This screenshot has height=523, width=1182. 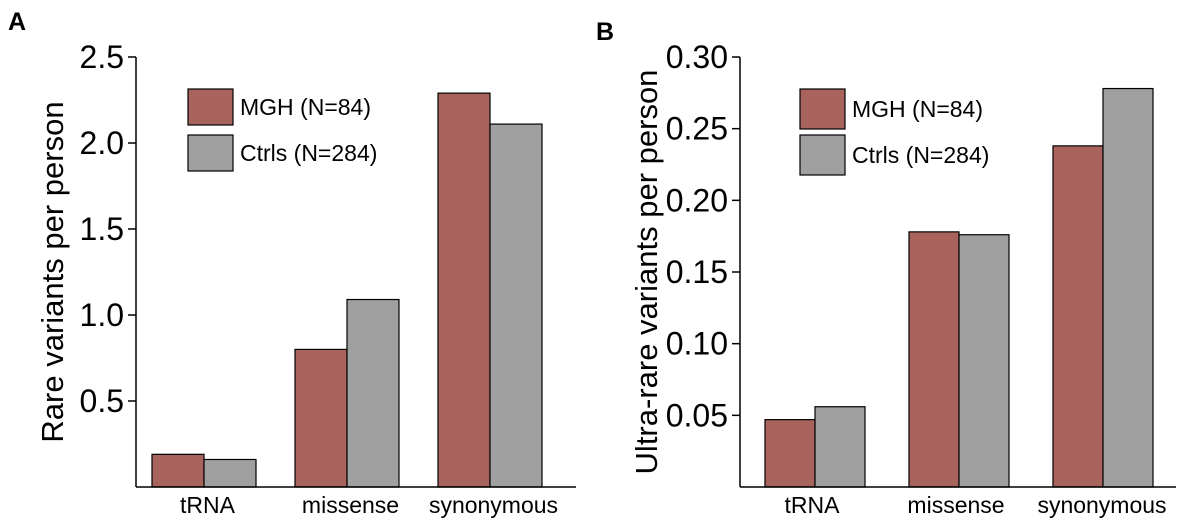 What do you see at coordinates (305, 107) in the screenshot?
I see `panel-a-legend-label-mgh: MGH (N=84)` at bounding box center [305, 107].